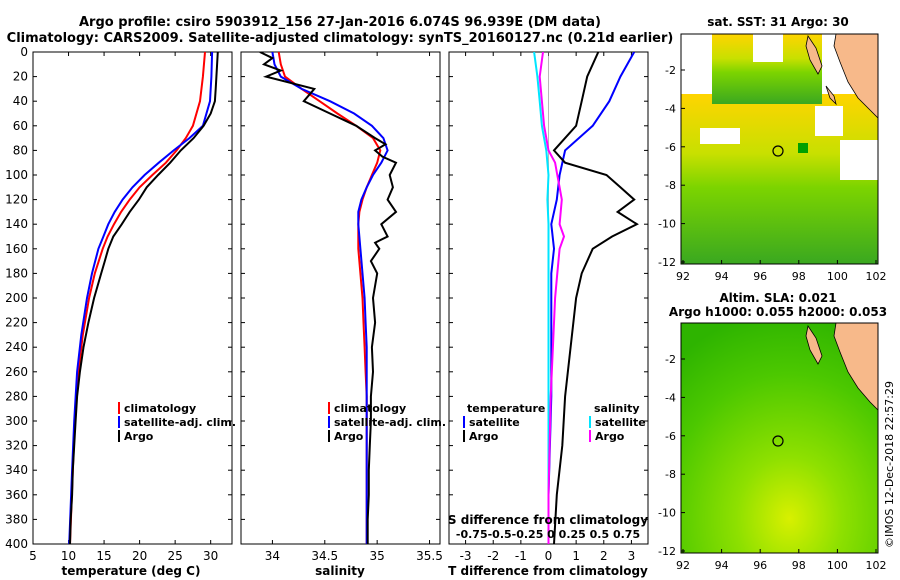 This screenshot has height=580, width=900. Describe the element at coordinates (521, 556) in the screenshot. I see `x-tick-label: -1` at that location.